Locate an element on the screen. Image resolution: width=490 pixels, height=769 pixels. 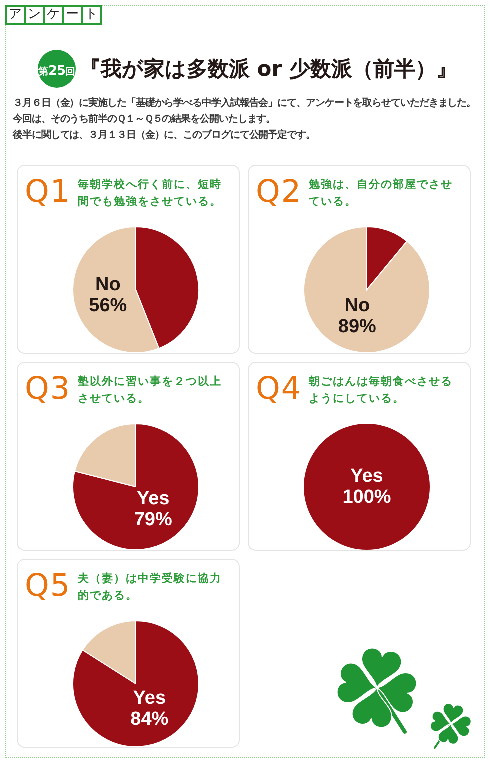
text: 『我が家は多数派 or 少数派（前半）』 is located at coordinates (269, 69).